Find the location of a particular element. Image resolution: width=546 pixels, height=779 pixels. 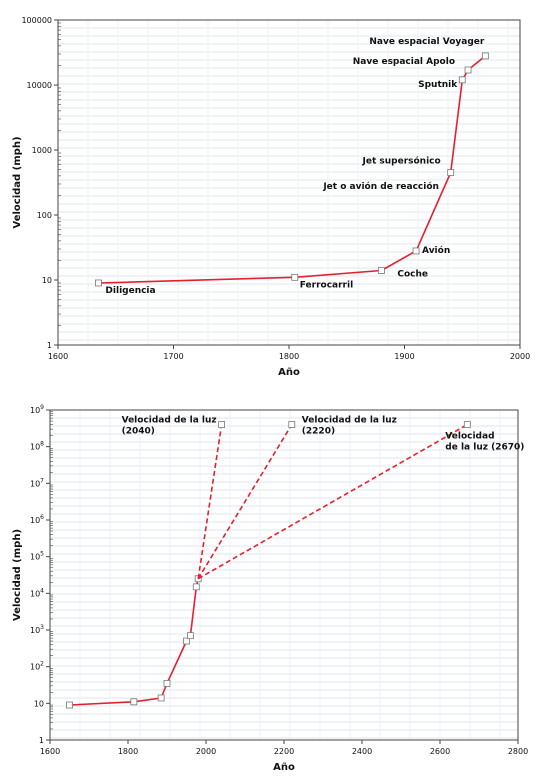

annotation-label: Nave espacial Voyager is located at coordinates (427, 42).